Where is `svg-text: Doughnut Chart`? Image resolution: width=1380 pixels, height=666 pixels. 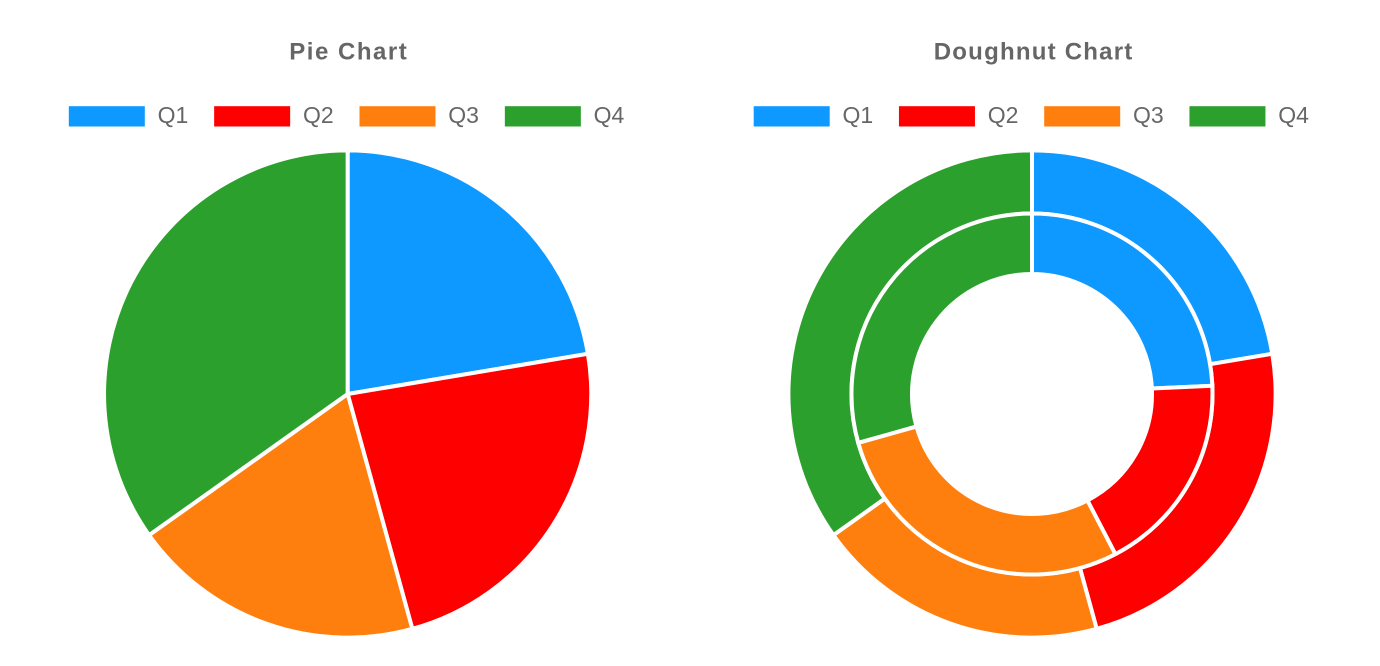
svg-text: Doughnut Chart is located at coordinates (1033, 51).